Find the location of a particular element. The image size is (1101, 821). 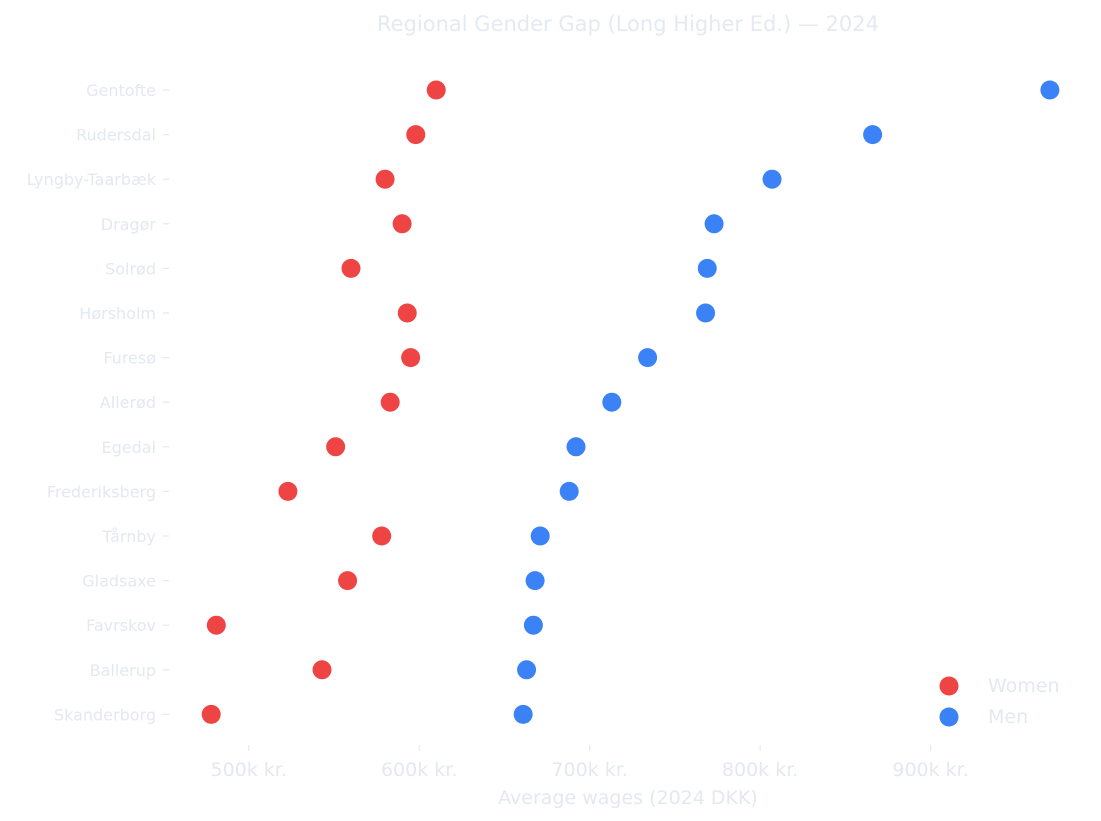

y-tick-label: Furesø is located at coordinates (129, 358).